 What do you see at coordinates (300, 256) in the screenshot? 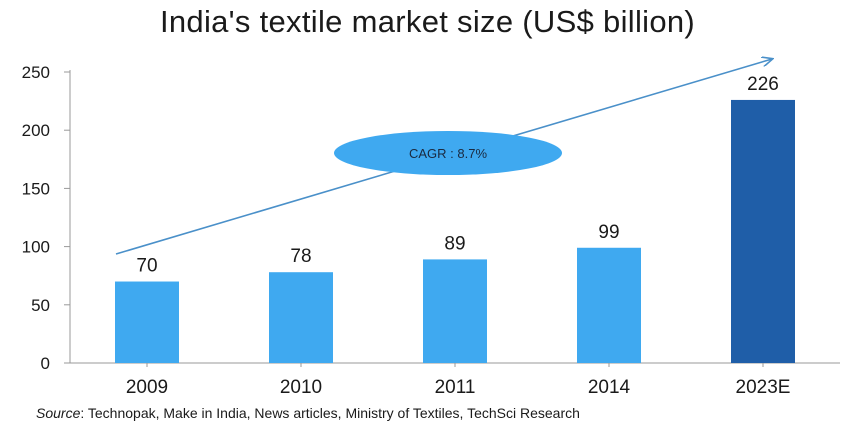
I see `data-label: 78` at bounding box center [300, 256].